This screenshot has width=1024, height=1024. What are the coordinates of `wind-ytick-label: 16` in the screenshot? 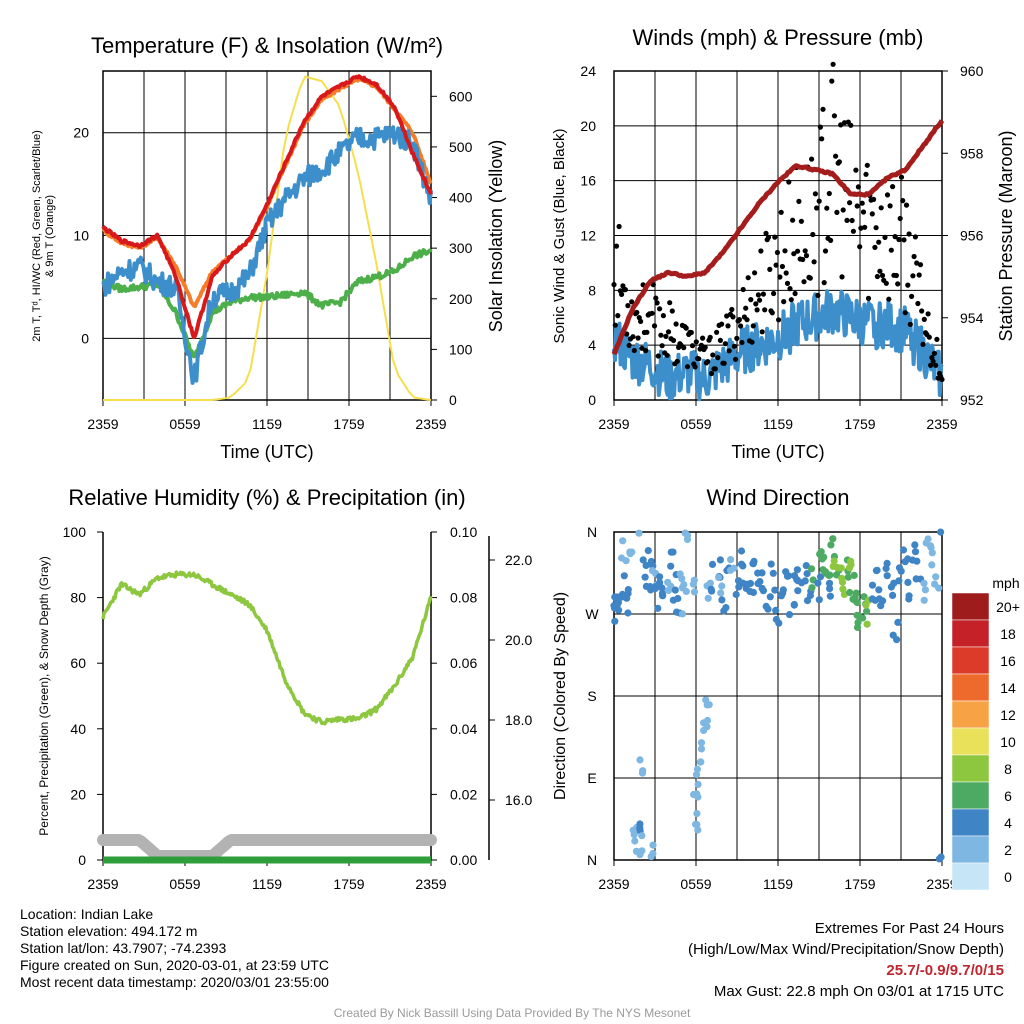 It's located at (588, 181).